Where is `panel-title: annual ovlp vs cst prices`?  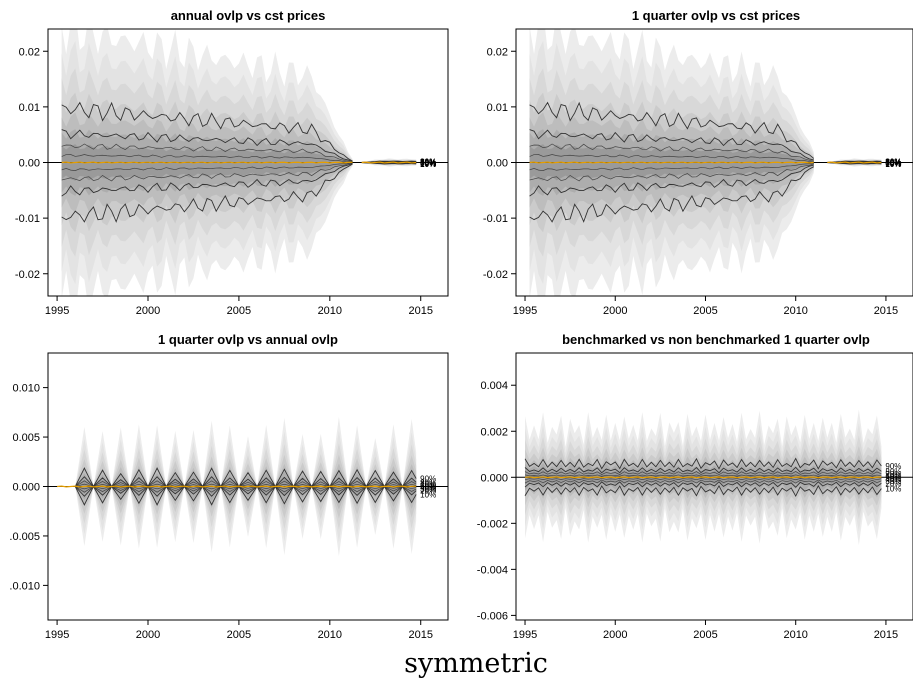
panel-title: annual ovlp vs cst prices is located at coordinates (248, 15).